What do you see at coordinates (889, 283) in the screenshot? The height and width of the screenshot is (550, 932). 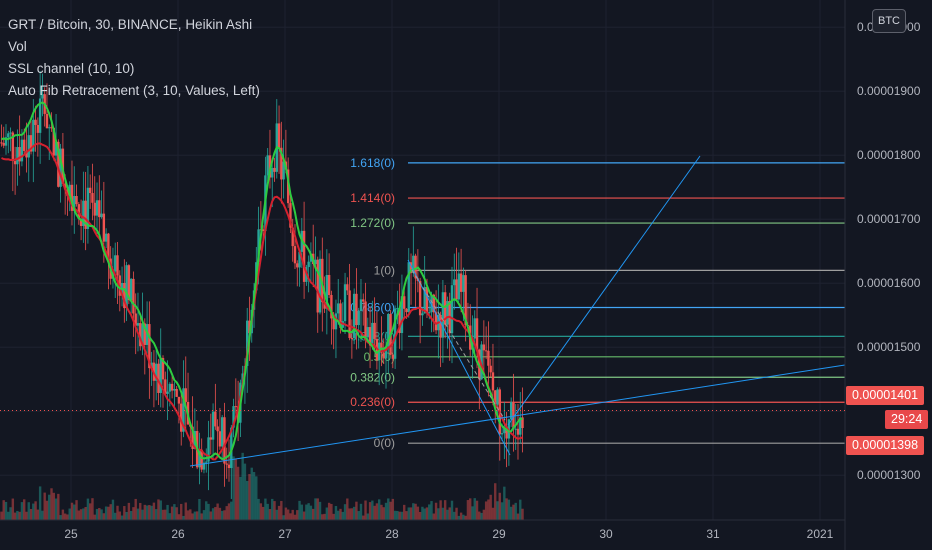 I see `y-tick-label: 0.00001600` at bounding box center [889, 283].